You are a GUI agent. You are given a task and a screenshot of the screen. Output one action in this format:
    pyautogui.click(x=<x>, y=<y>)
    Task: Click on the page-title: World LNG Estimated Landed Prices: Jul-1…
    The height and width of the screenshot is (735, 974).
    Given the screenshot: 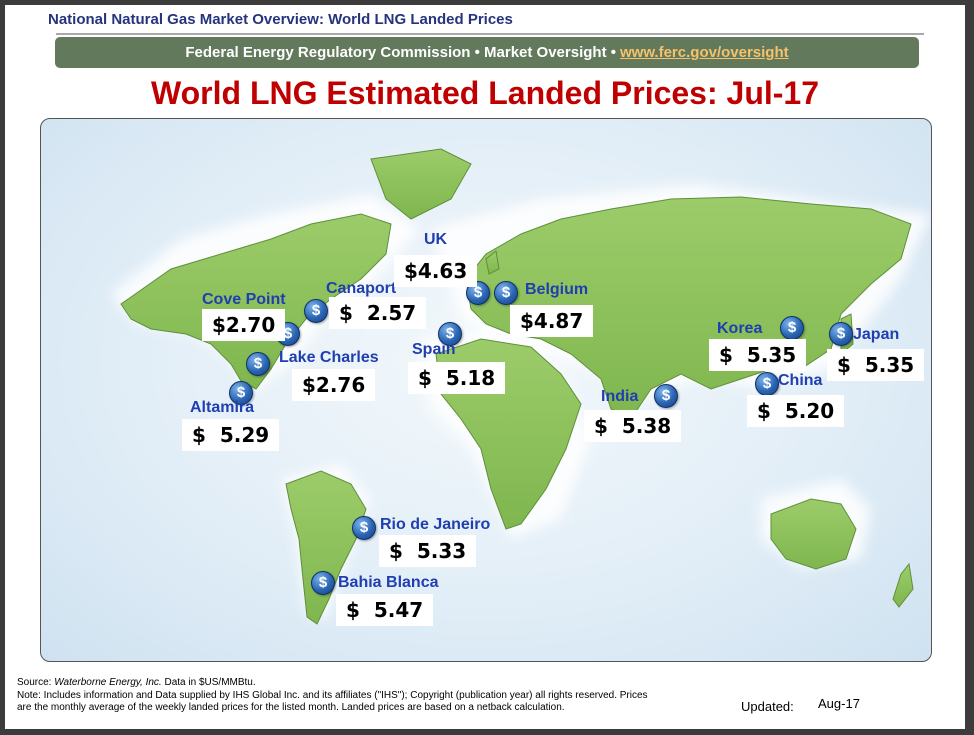 What is the action you would take?
    pyautogui.click(x=485, y=93)
    